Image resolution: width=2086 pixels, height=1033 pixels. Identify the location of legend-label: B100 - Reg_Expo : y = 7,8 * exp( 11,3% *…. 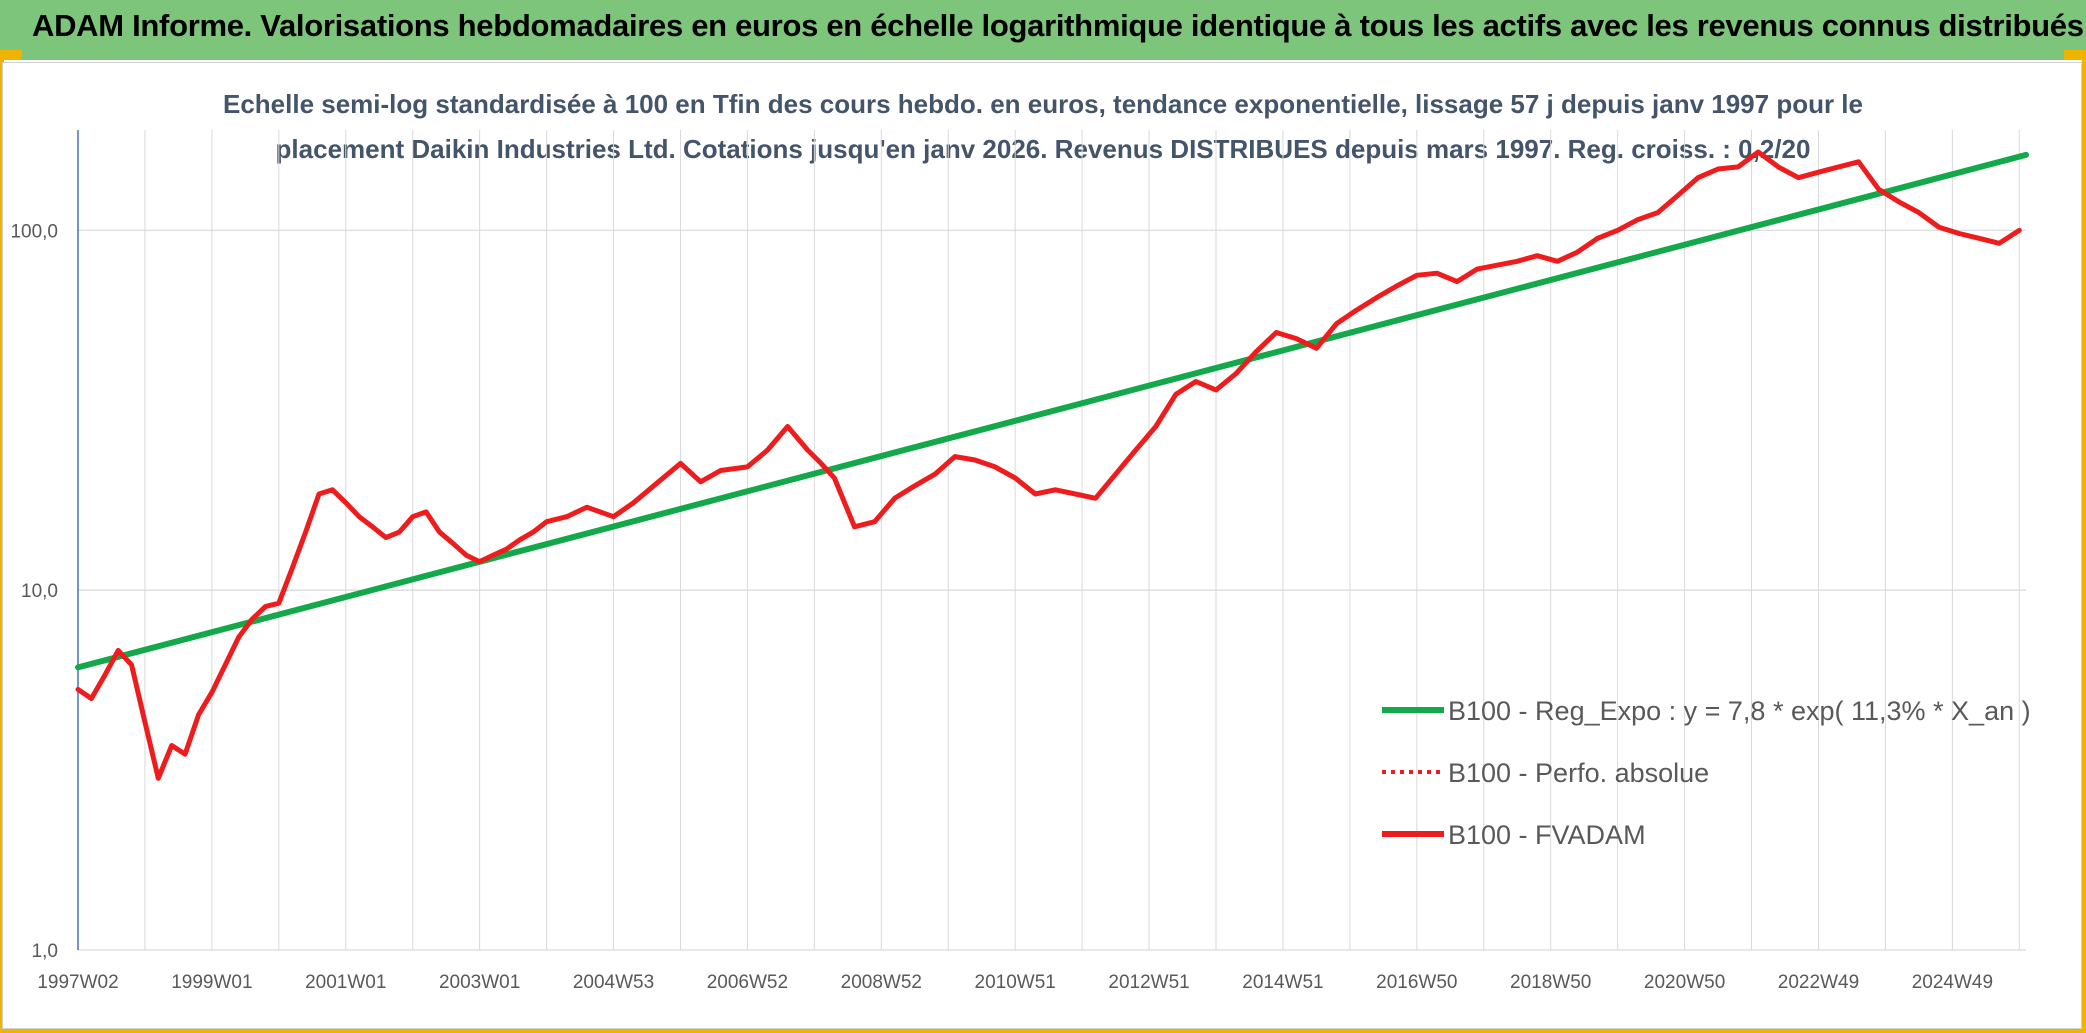
(1739, 711).